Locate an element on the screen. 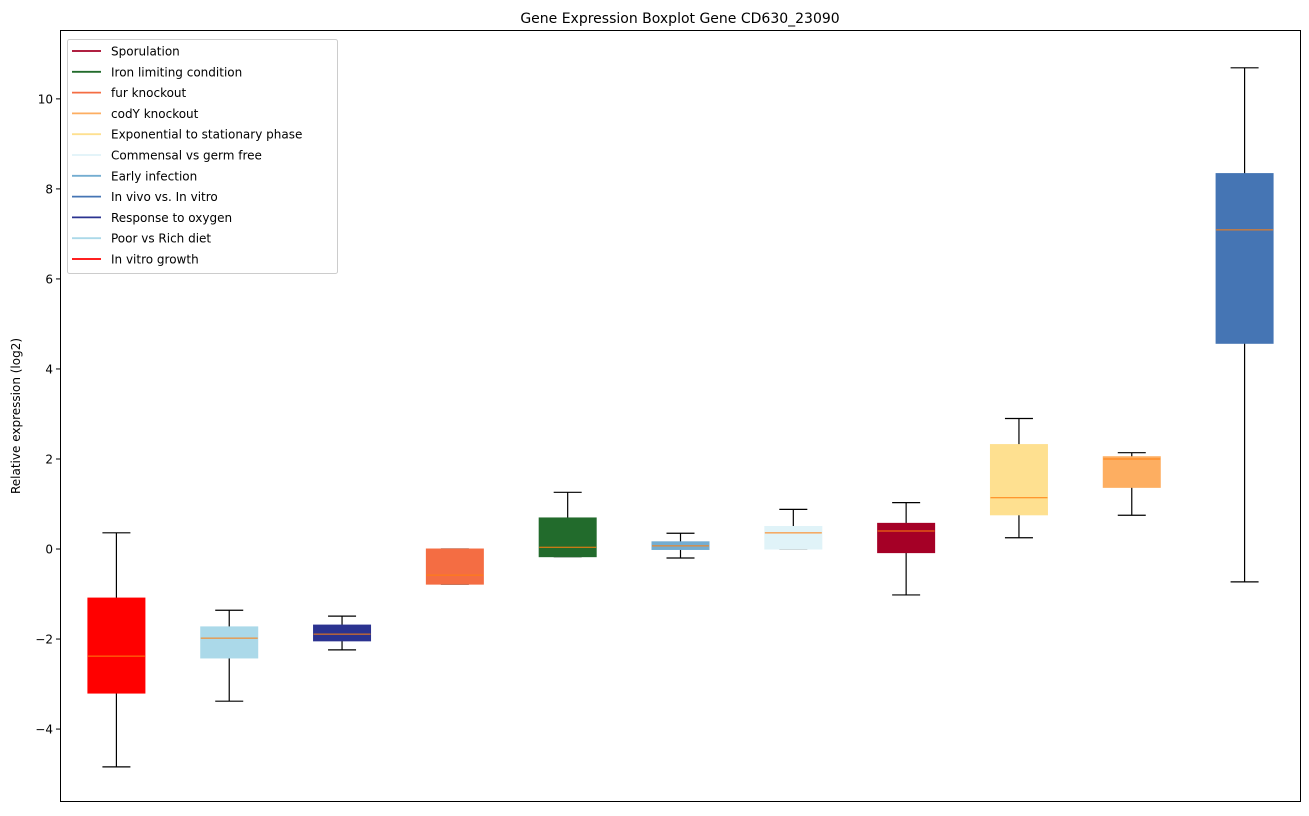  box-in-vivo-vs-in-vitro is located at coordinates (1244, 325).